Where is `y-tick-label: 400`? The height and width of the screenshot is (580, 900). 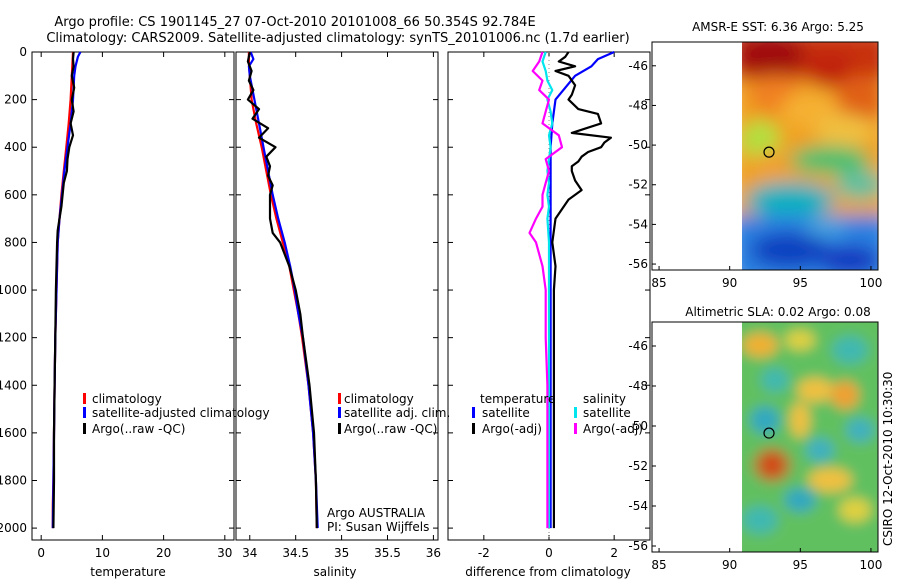 y-tick-label: 400 is located at coordinates (15, 147).